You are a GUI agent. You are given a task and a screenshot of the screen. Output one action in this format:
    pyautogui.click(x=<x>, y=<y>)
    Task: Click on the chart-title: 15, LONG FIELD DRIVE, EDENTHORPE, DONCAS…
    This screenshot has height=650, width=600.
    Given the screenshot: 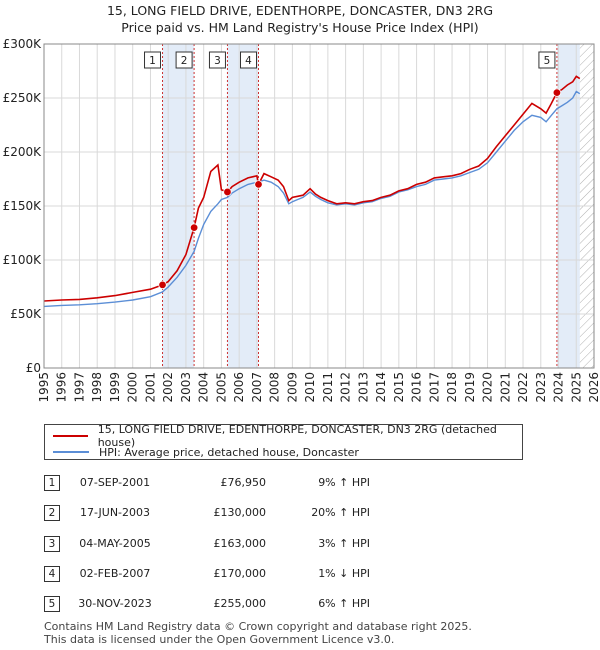 What is the action you would take?
    pyautogui.click(x=300, y=10)
    